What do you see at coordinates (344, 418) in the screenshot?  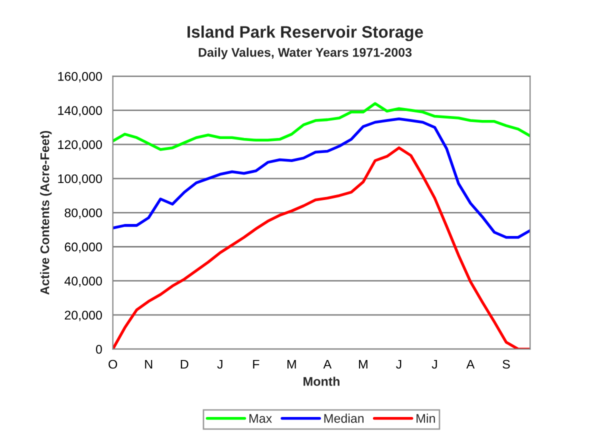 I see `legend-label: Median` at bounding box center [344, 418].